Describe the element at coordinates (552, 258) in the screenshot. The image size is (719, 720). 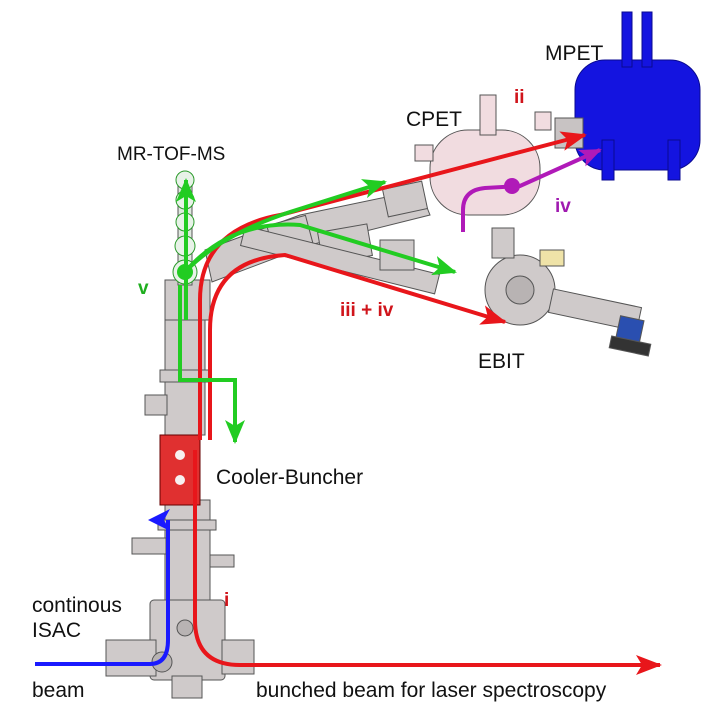
I see `ebit-yellow-part` at that location.